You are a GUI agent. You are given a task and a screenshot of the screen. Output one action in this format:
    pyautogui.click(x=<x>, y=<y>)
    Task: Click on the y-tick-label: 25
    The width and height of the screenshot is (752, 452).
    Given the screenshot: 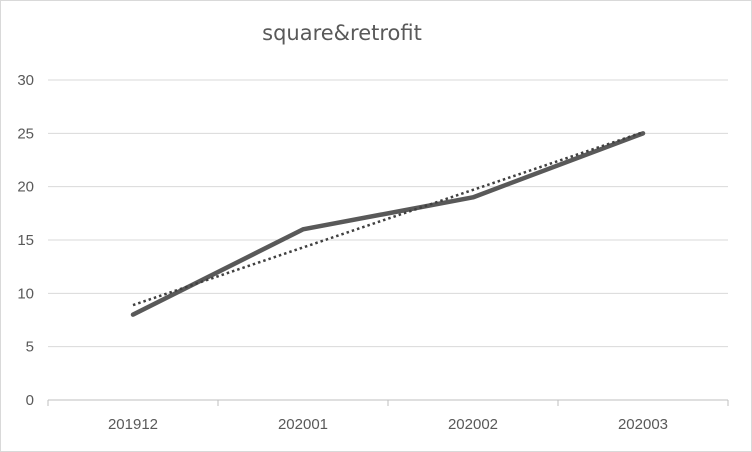 What is the action you would take?
    pyautogui.click(x=25, y=133)
    